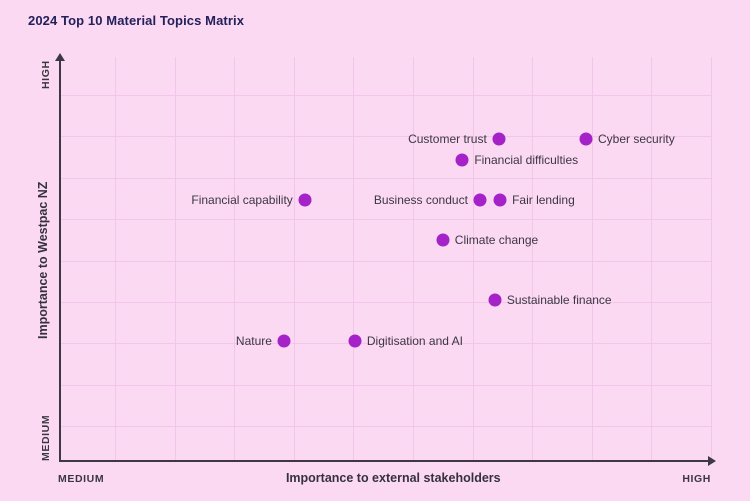 The image size is (750, 501). Describe the element at coordinates (543, 200) in the screenshot. I see `data-point-label: Fair lending` at that location.